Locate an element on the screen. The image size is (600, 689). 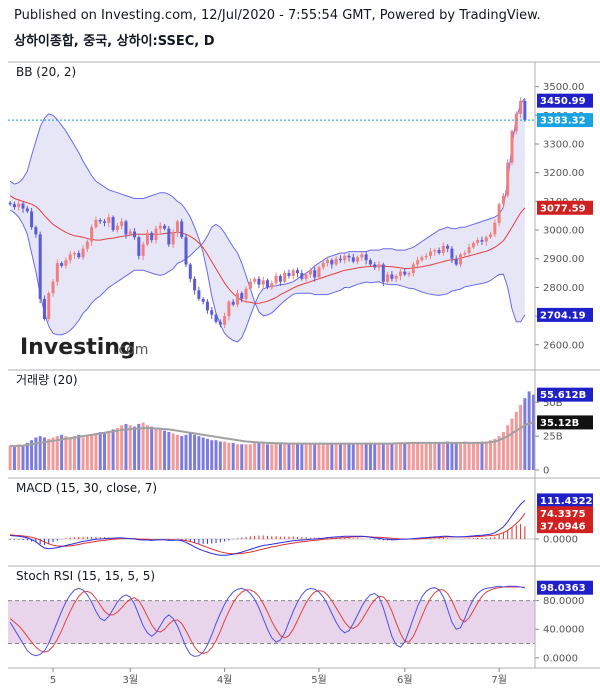
value-tag-label: 74.3375 is located at coordinates (563, 514).